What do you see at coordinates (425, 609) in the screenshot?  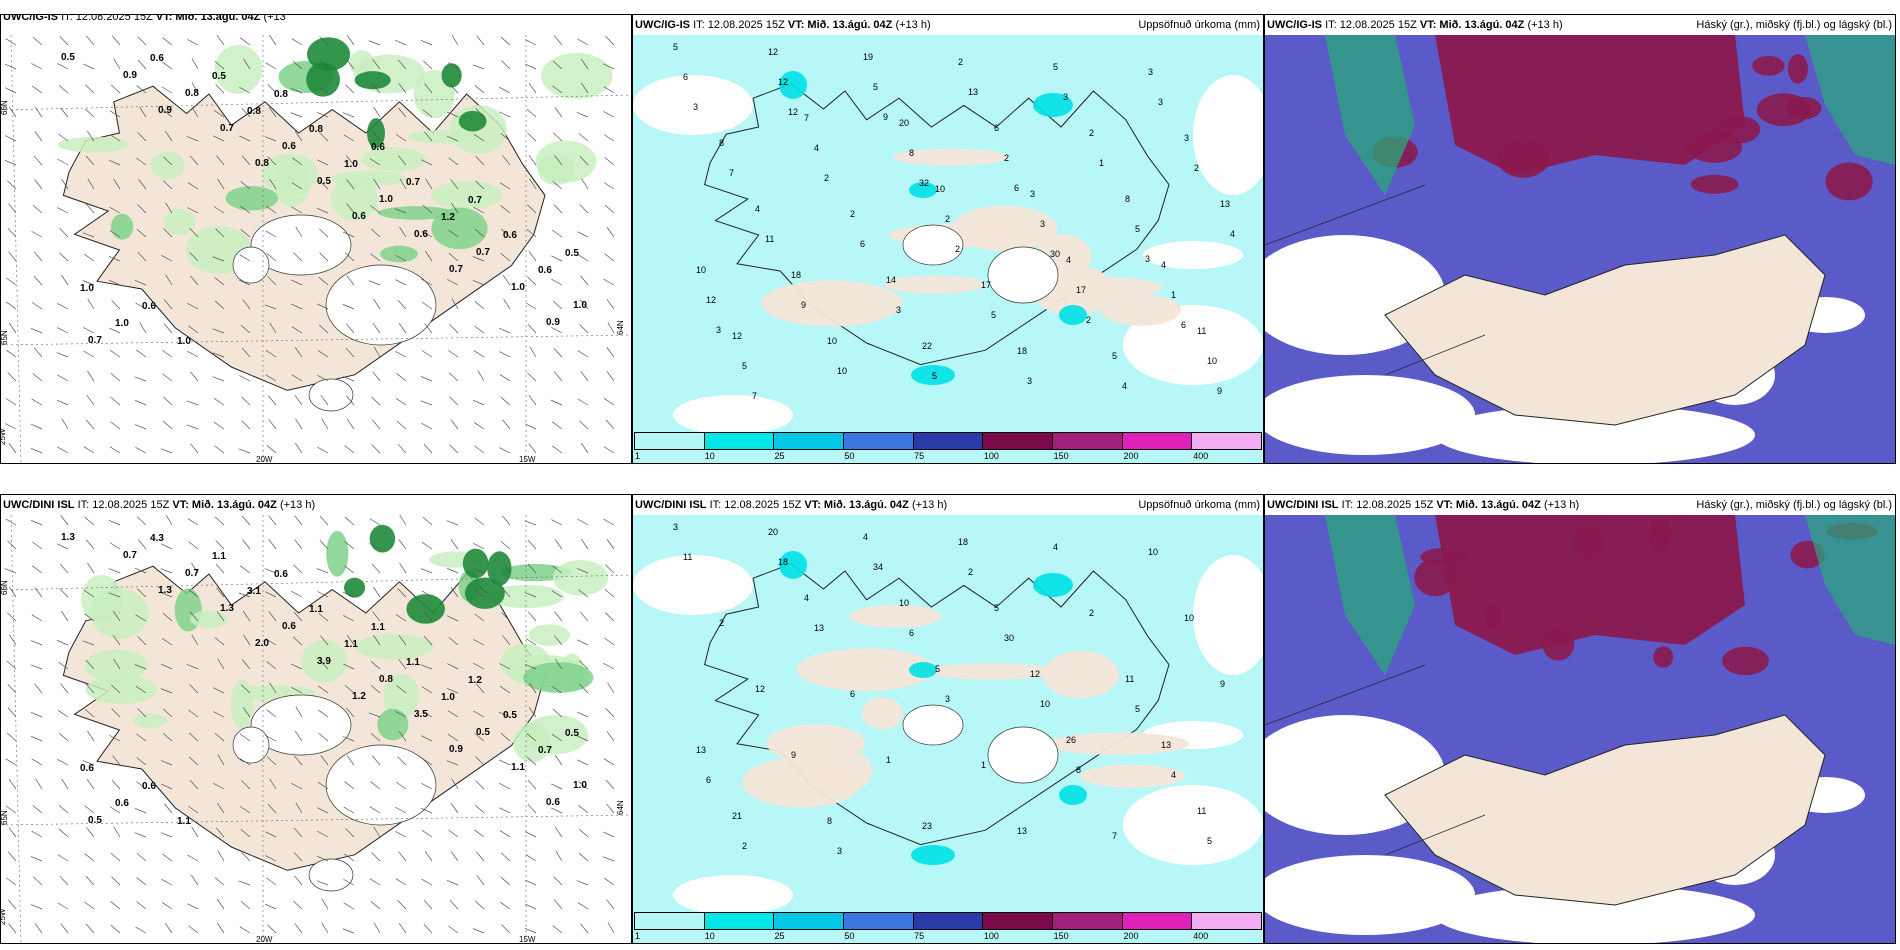 I see `precip-core` at bounding box center [425, 609].